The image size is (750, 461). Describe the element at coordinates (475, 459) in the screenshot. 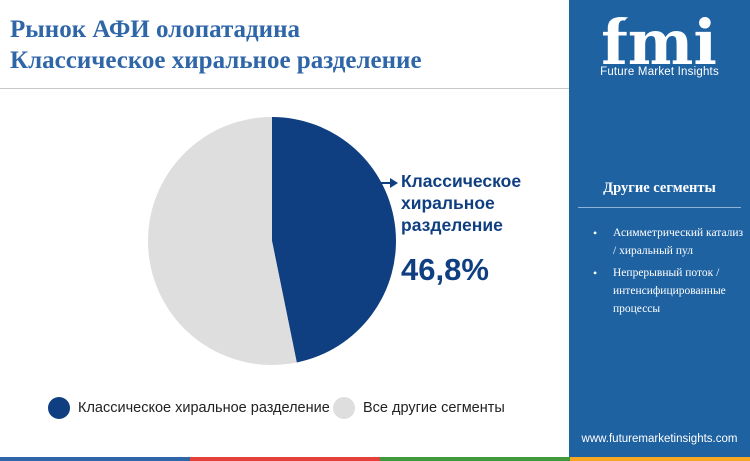

I see `stripe-segment-green` at that location.